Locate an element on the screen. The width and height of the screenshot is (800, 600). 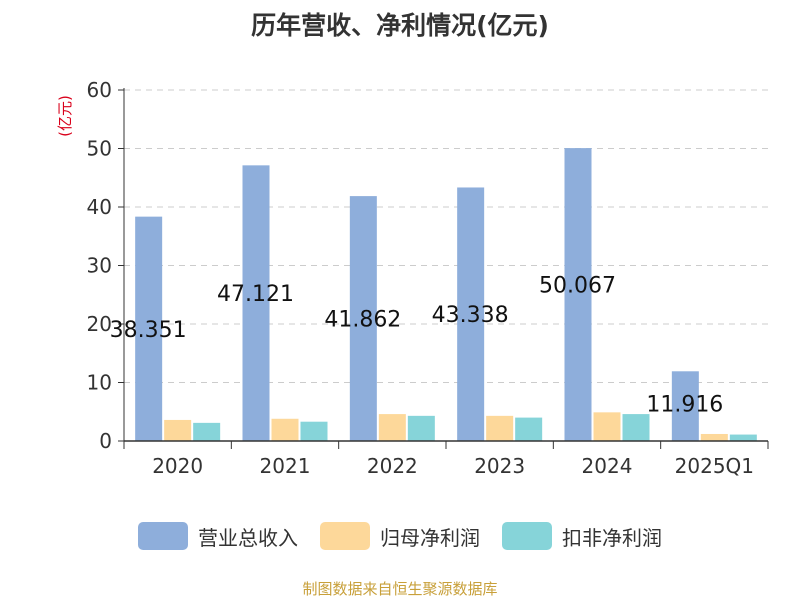
x-tick-label: 2021 is located at coordinates (285, 466).